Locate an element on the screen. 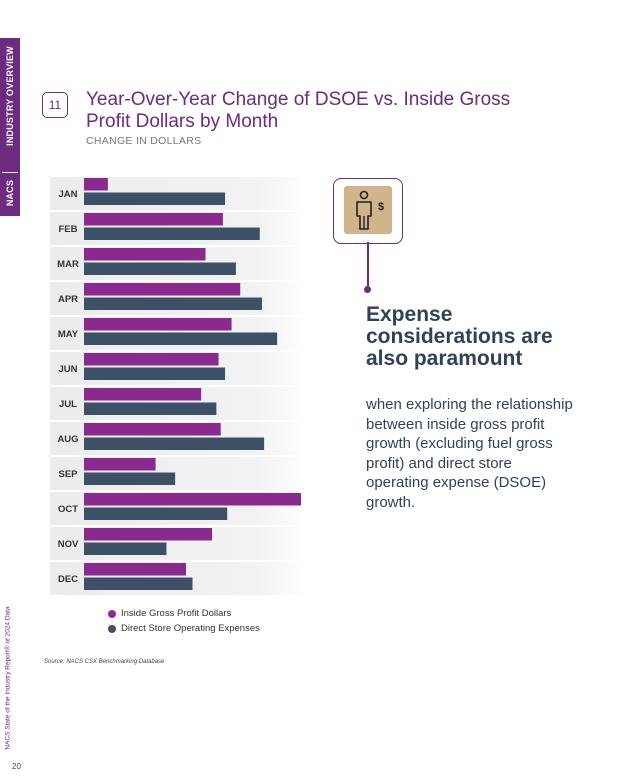 The width and height of the screenshot is (618, 784). person-dollar-icon: $ is located at coordinates (368, 210).